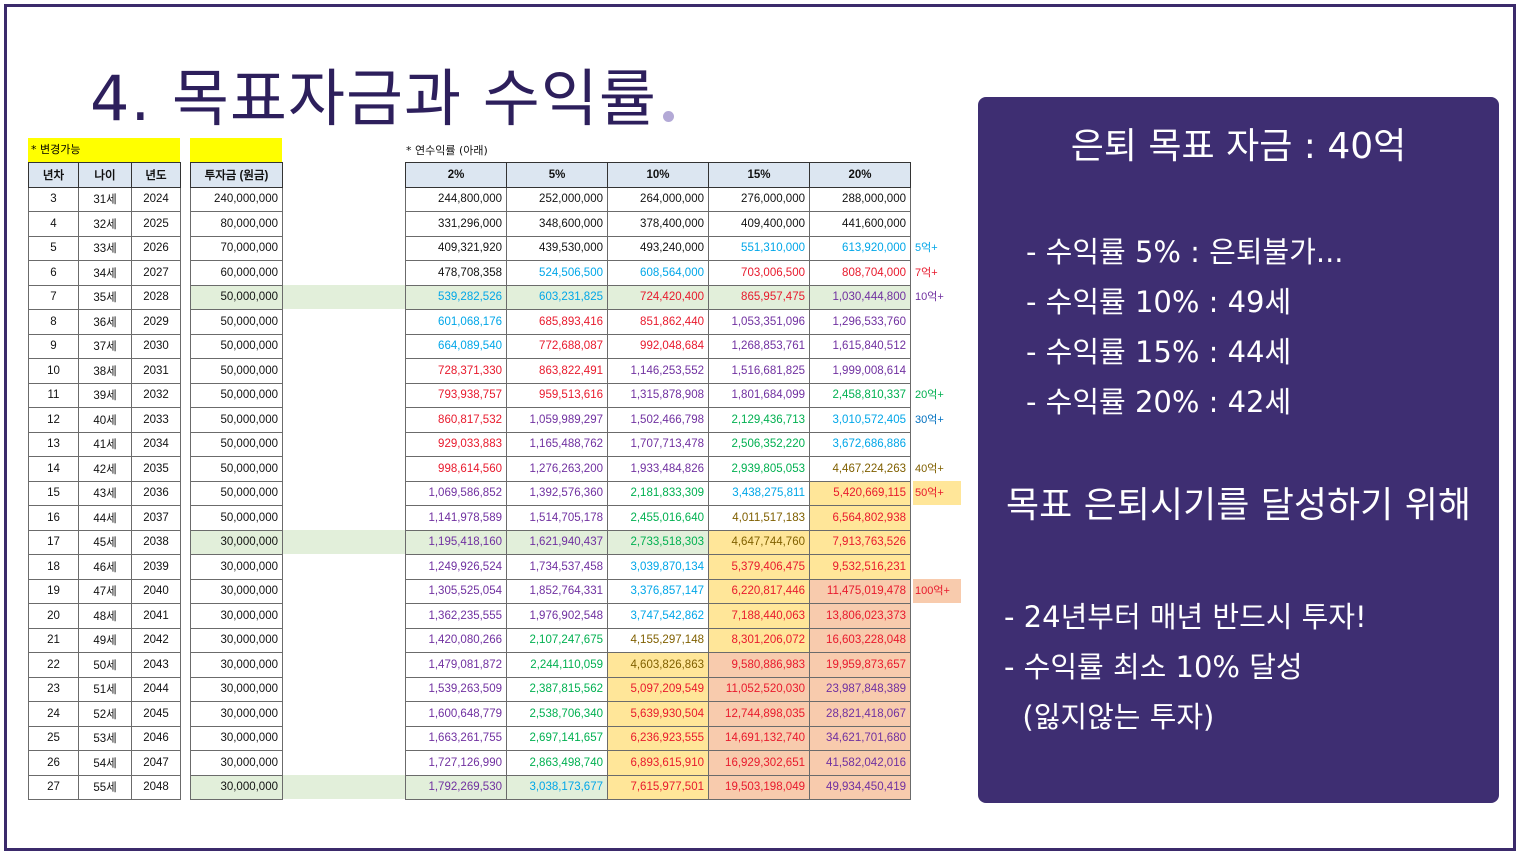 This screenshot has width=1520, height=855. Describe the element at coordinates (759, 199) in the screenshot. I see `value-cell: 276,000,000` at that location.